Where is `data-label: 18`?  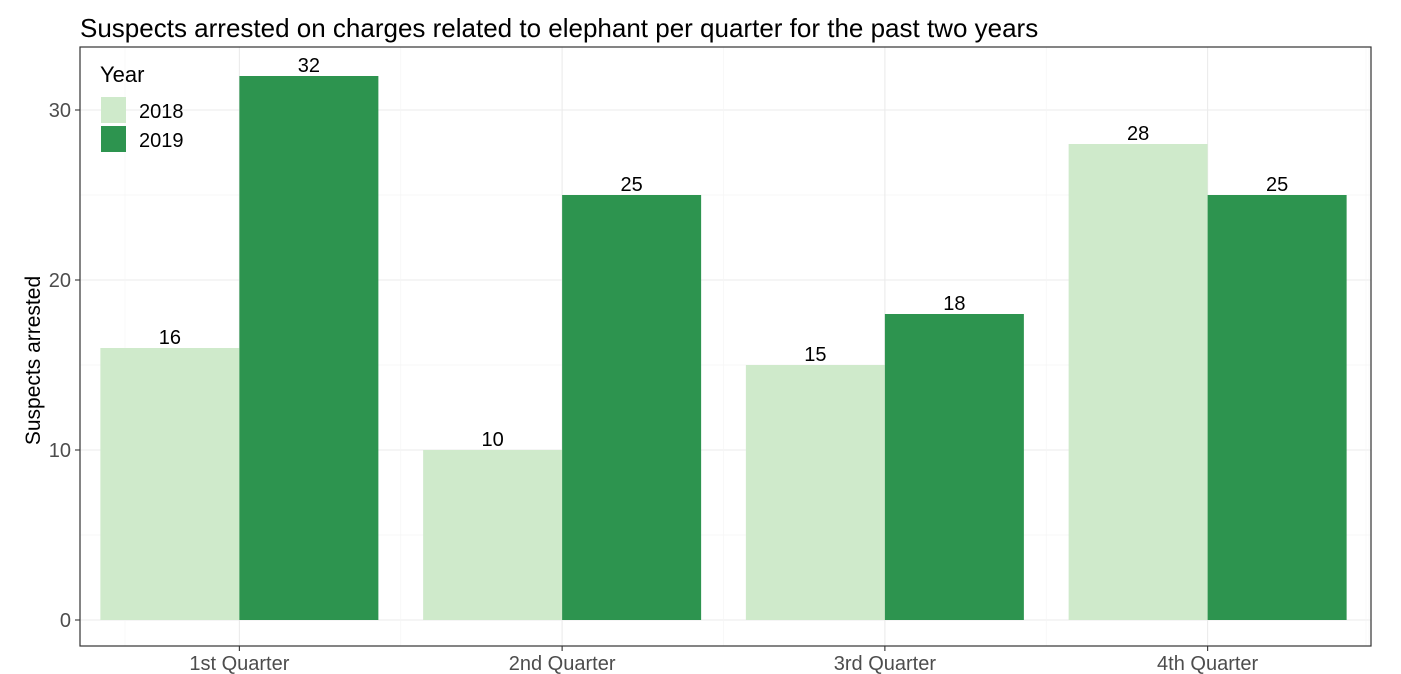 data-label: 18 is located at coordinates (954, 304).